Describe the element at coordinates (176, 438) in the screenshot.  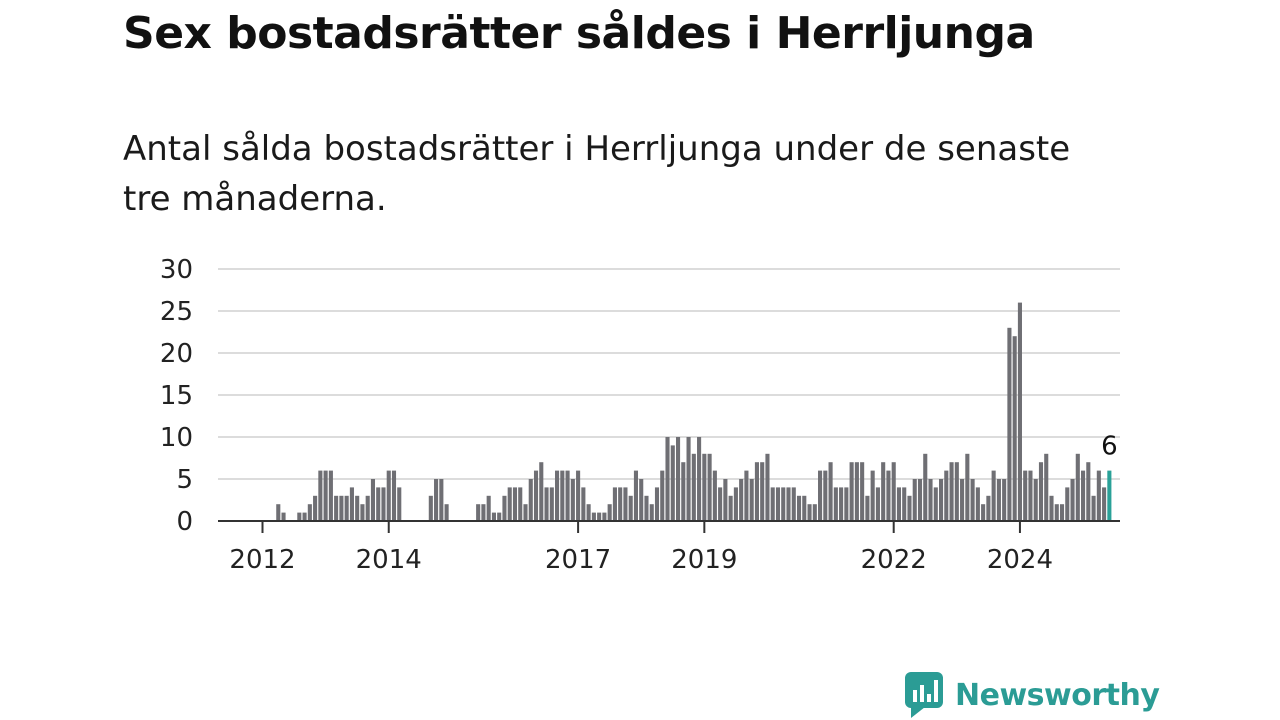
I see `y-tick-label: 10` at that location.